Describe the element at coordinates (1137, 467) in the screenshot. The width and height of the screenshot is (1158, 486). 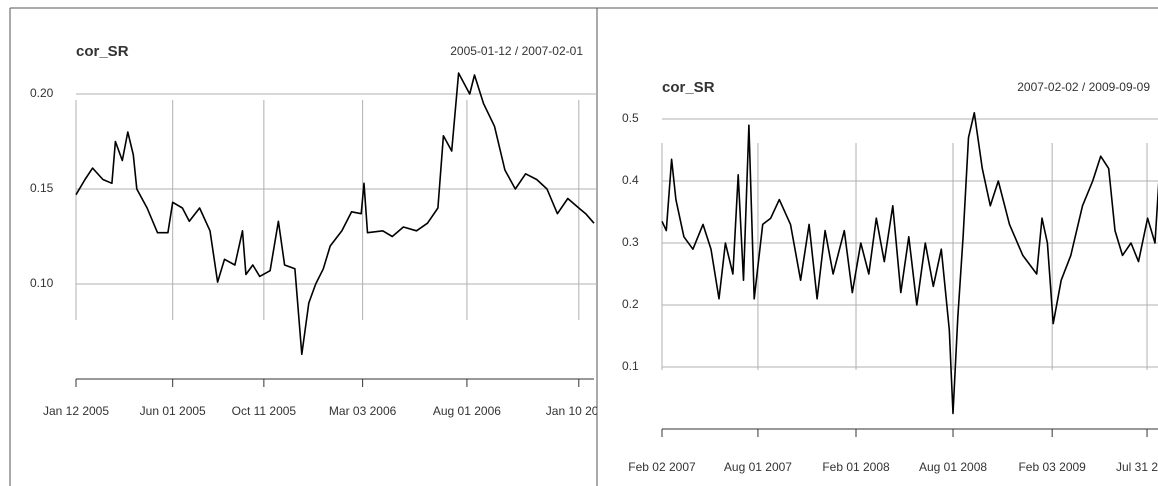
I see `x-tick-label: Jul 31 2009` at that location.